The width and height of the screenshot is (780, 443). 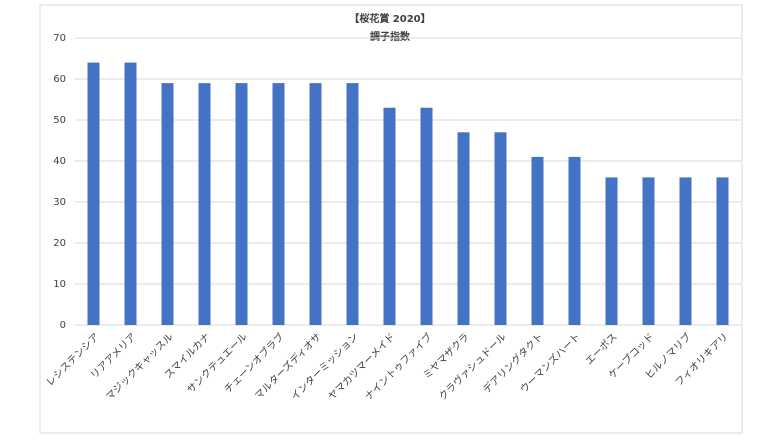 I want to click on y-tick-label: 40, so click(x=59, y=161).